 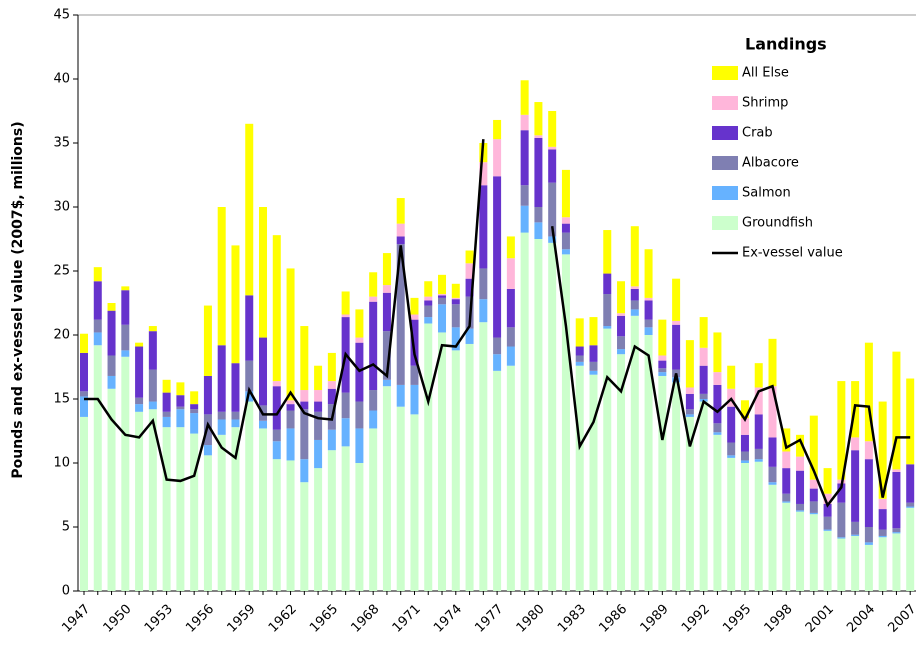 What do you see at coordinates (696, 619) in the screenshot?
I see `x-tick-label: 1992` at bounding box center [696, 619].